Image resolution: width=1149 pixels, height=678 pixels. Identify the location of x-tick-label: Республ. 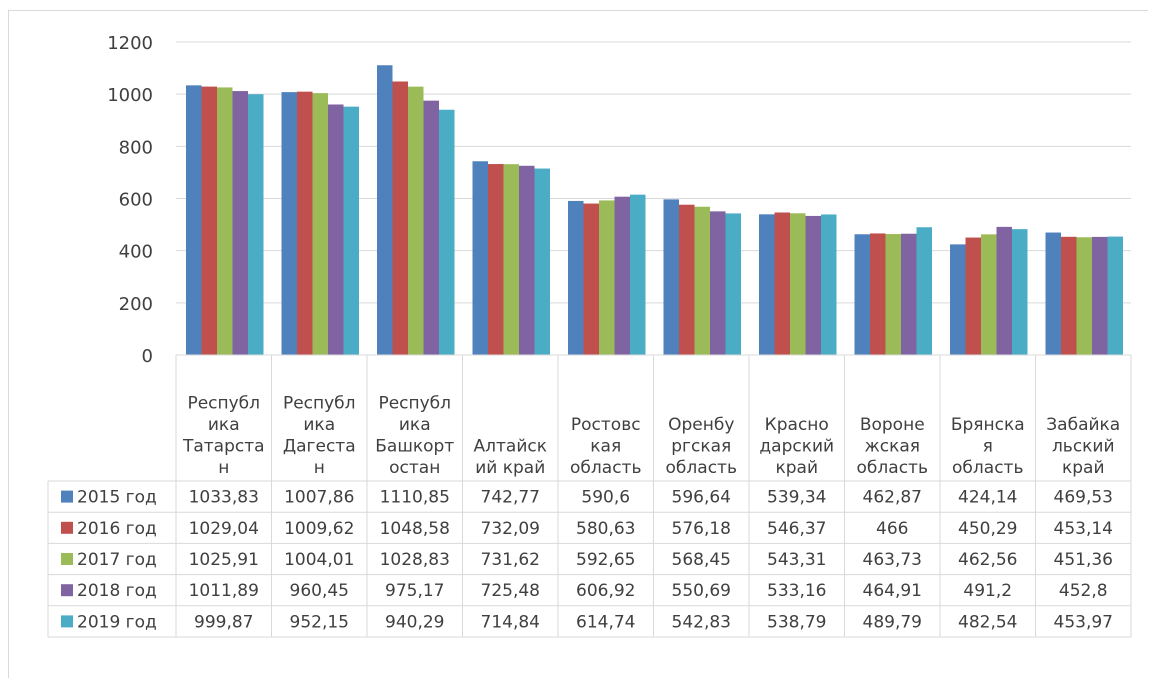
(414, 404).